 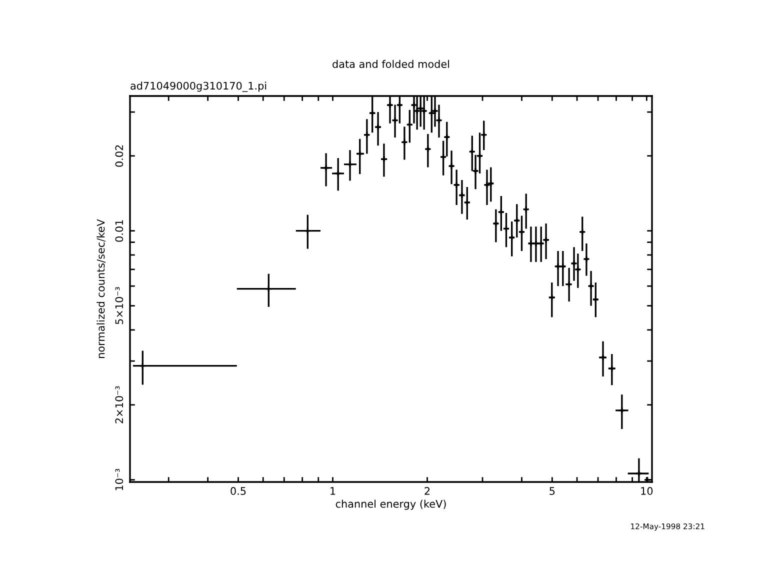 I want to click on x-tick-label: 0.5, so click(x=238, y=491).